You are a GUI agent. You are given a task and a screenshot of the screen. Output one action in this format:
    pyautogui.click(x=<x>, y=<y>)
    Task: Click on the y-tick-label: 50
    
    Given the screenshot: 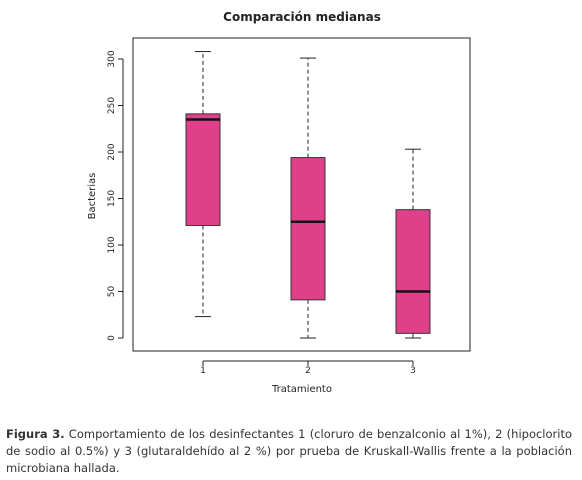 What is the action you would take?
    pyautogui.click(x=112, y=292)
    